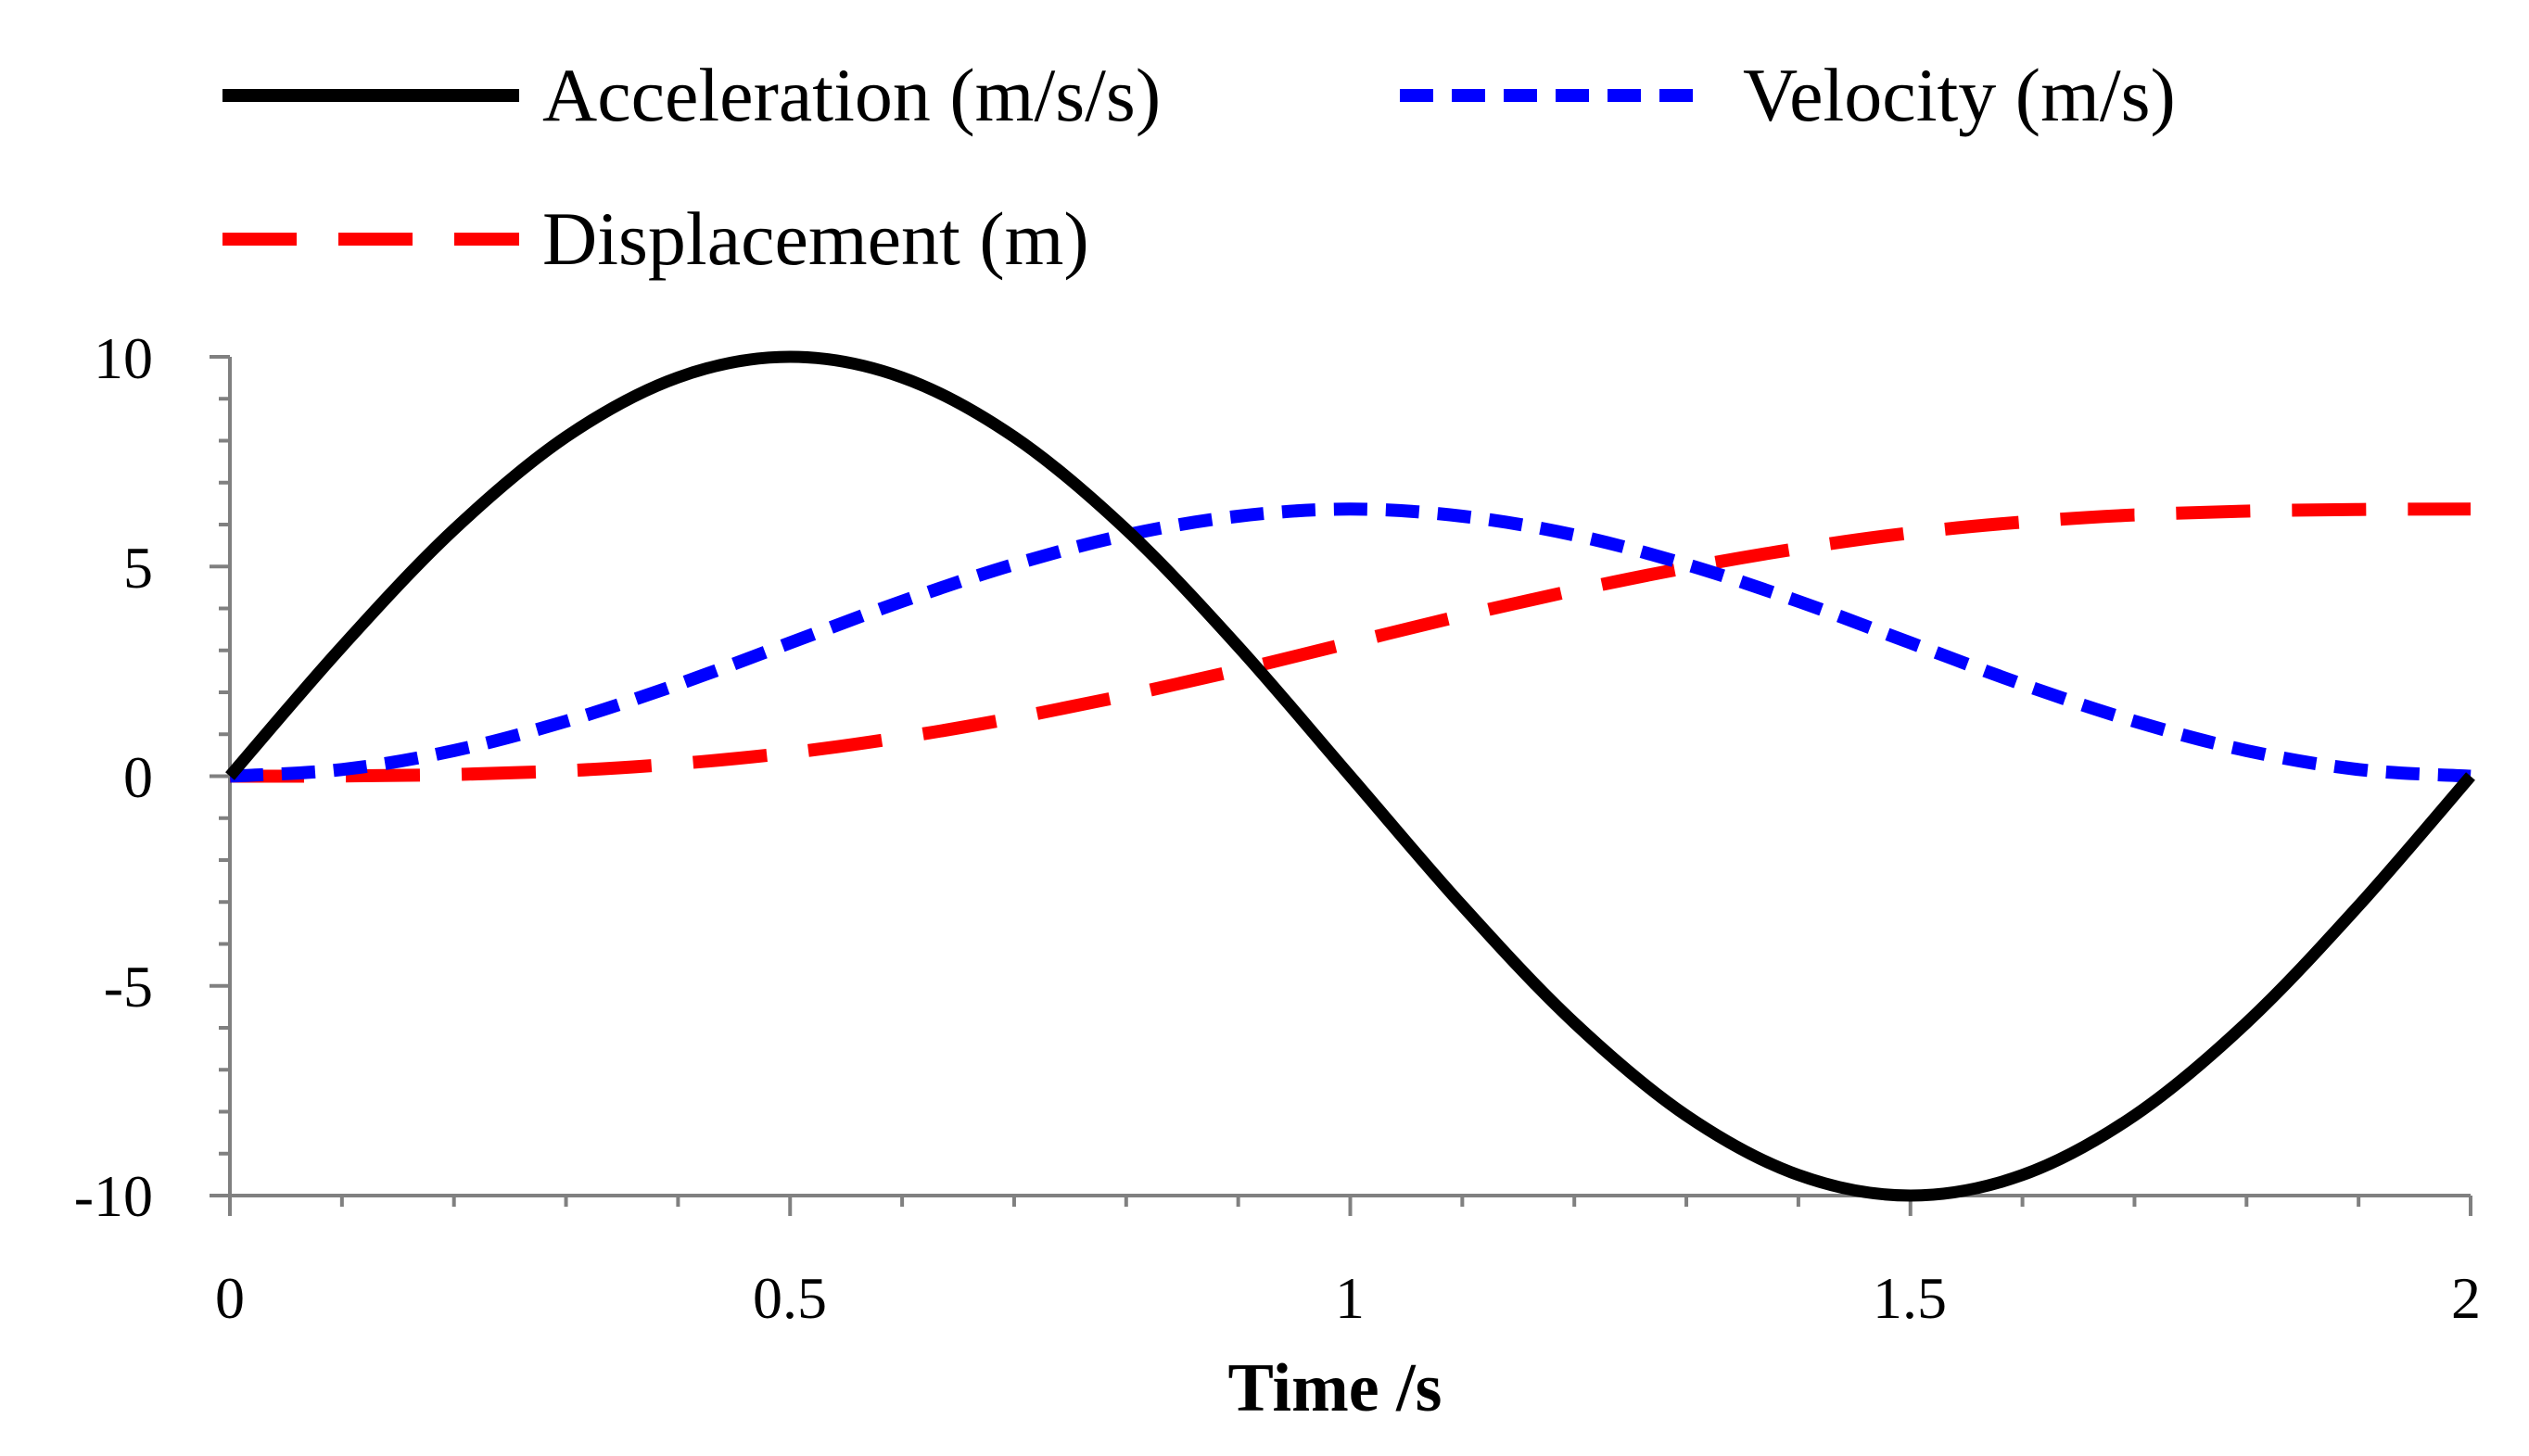 This screenshot has width=2529, height=1456. I want to click on legend-item-acceleration: Acceleration (m/s/s), so click(691, 95).